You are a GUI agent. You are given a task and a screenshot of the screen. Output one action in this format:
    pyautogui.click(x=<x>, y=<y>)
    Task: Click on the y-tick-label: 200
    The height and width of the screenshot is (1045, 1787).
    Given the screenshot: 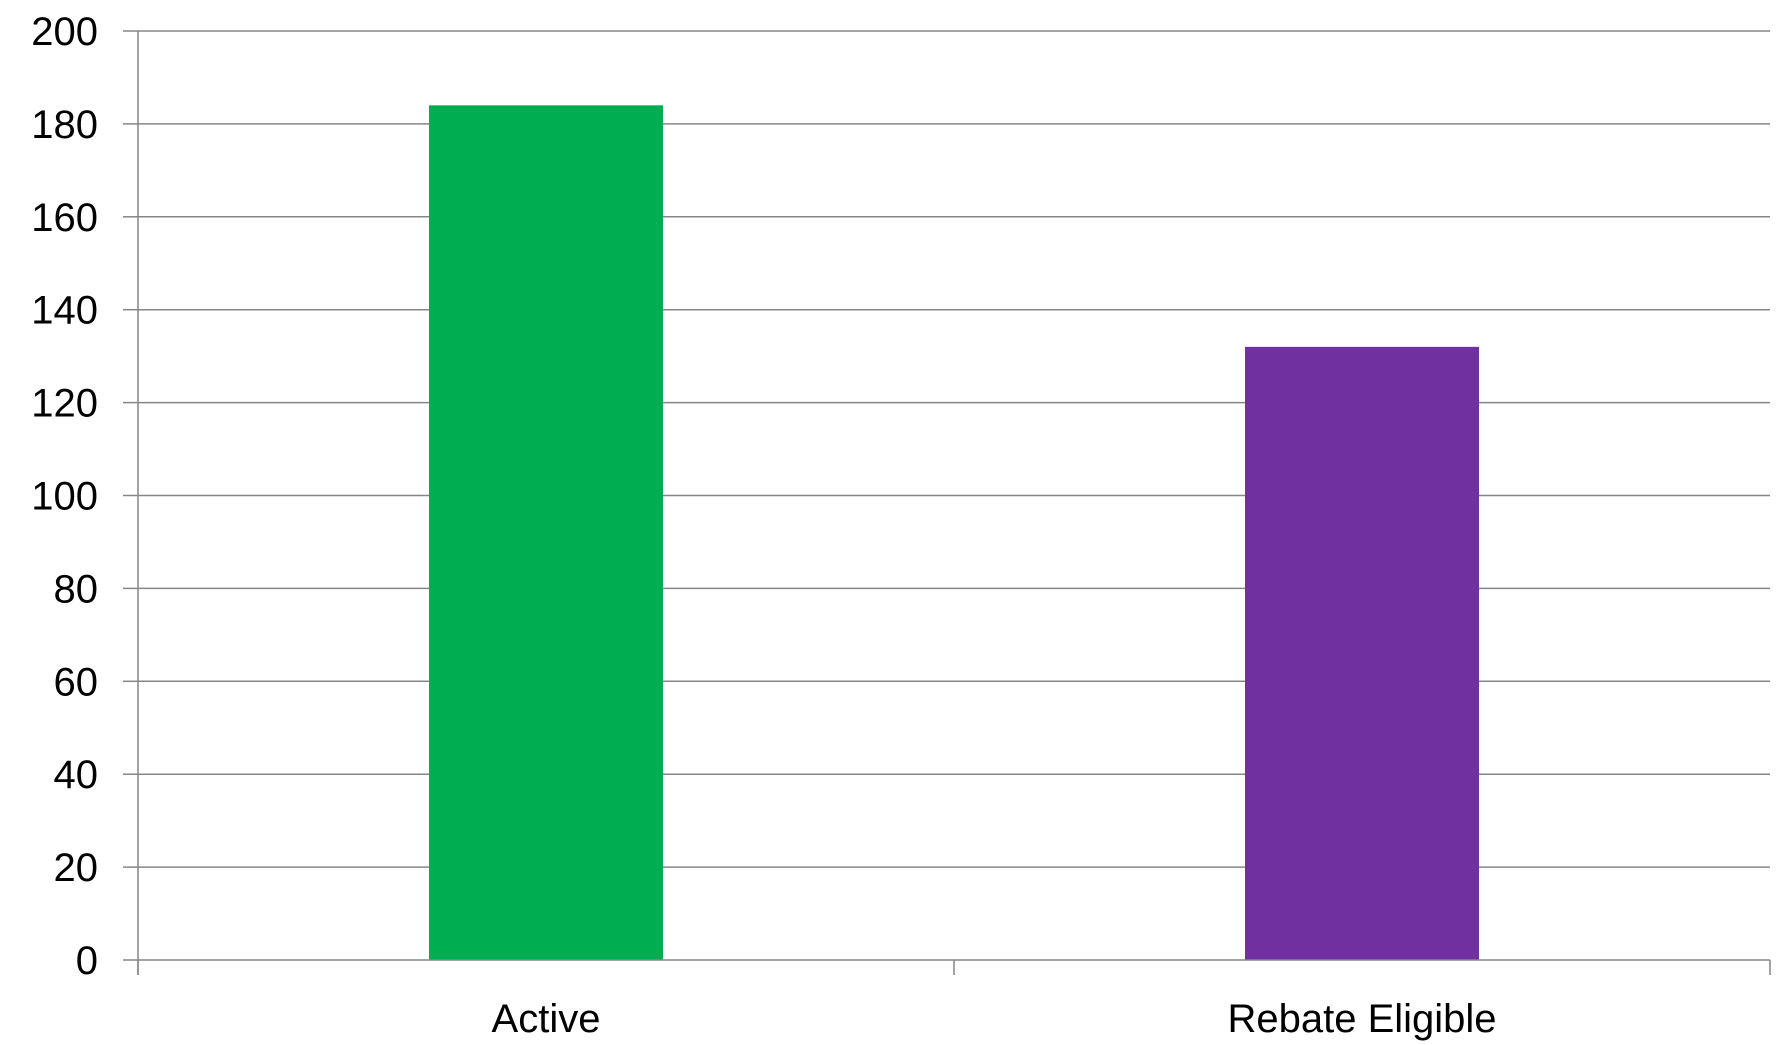 What is the action you would take?
    pyautogui.click(x=64, y=32)
    